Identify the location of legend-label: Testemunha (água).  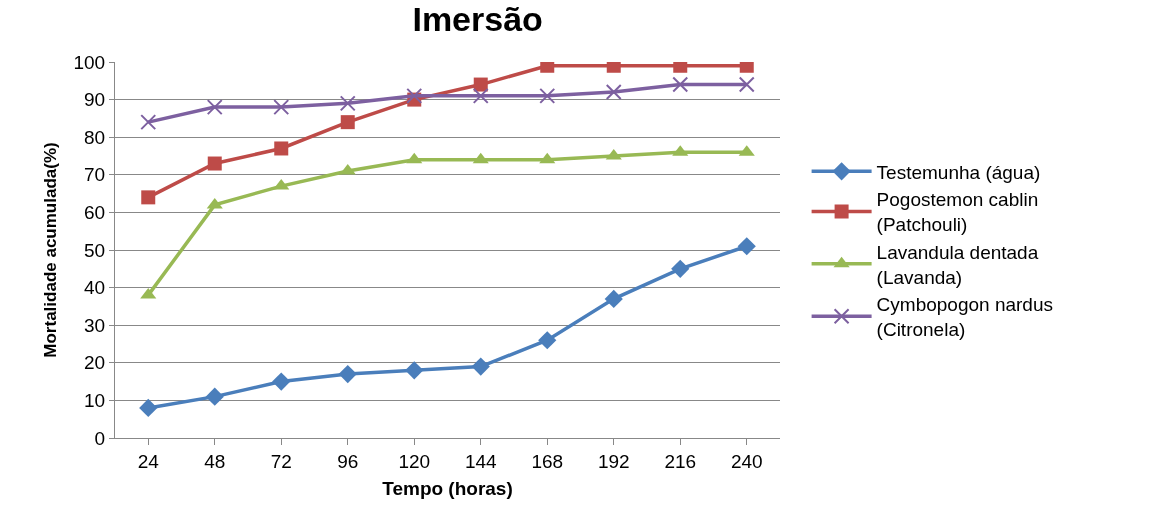
(958, 172).